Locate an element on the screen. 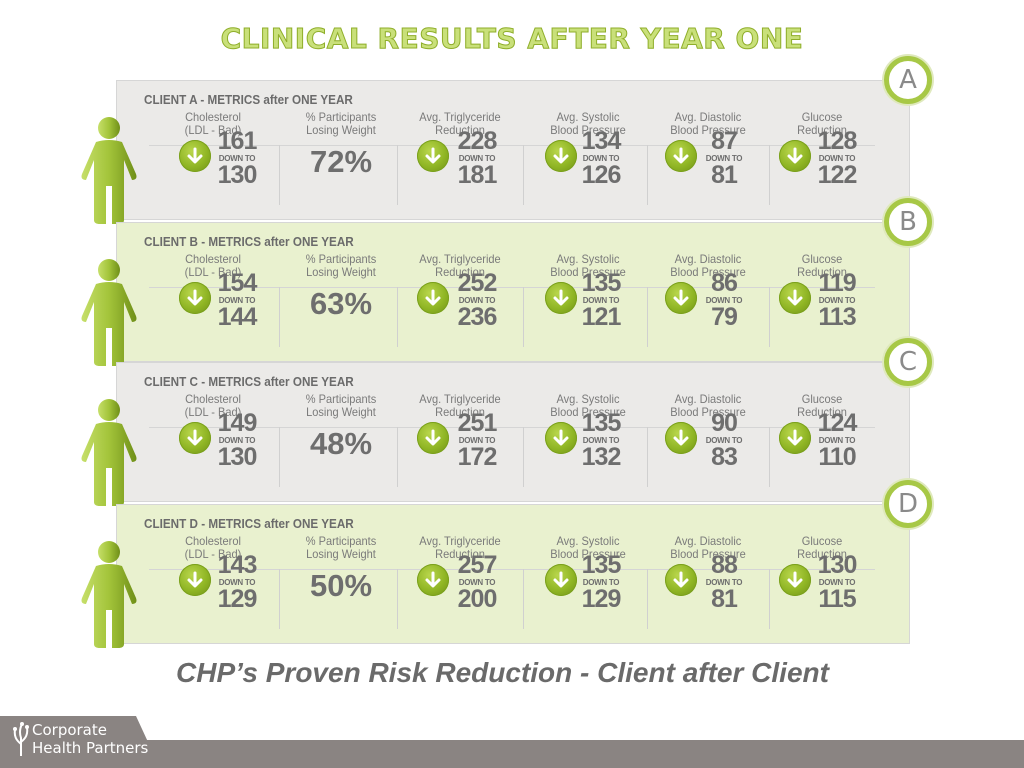 The width and height of the screenshot is (1024, 768). value-before: 119 is located at coordinates (837, 283).